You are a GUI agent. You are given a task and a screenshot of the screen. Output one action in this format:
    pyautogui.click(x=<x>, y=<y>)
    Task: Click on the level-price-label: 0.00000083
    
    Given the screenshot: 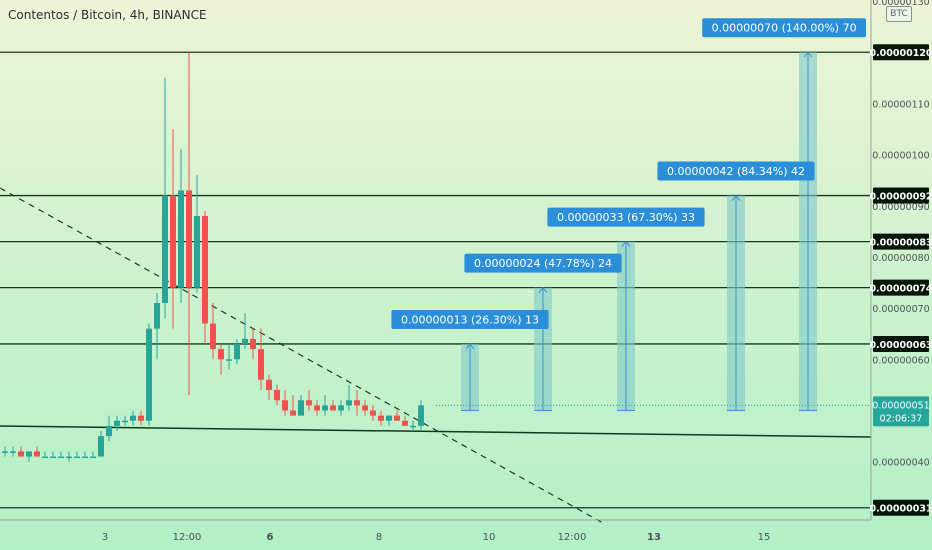 What is the action you would take?
    pyautogui.click(x=900, y=241)
    